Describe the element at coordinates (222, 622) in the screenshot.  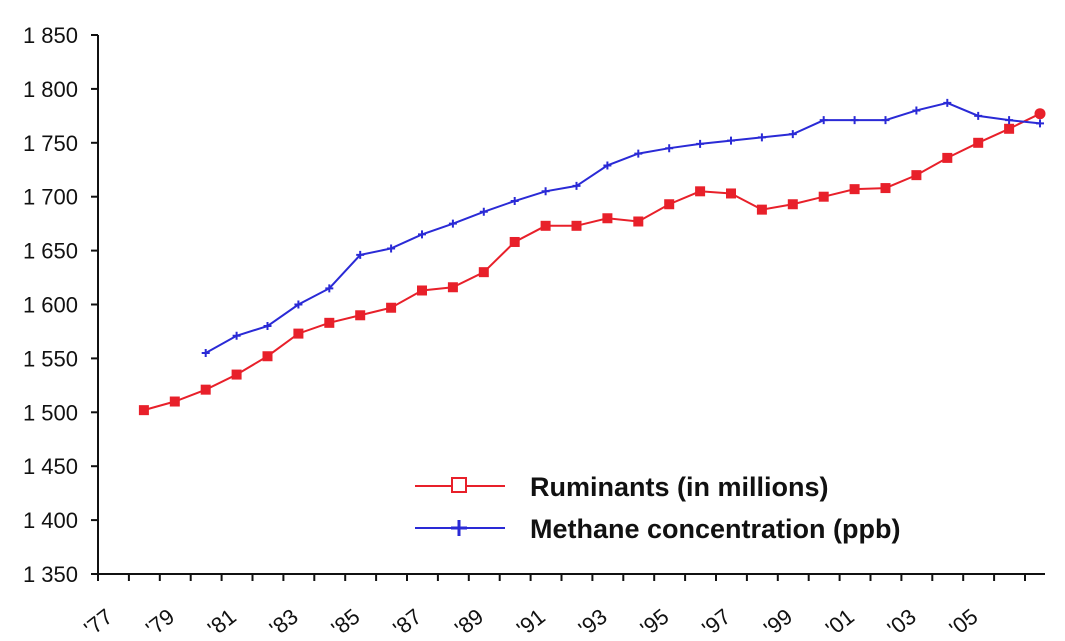
I see `x-tick-label: '81` at that location.